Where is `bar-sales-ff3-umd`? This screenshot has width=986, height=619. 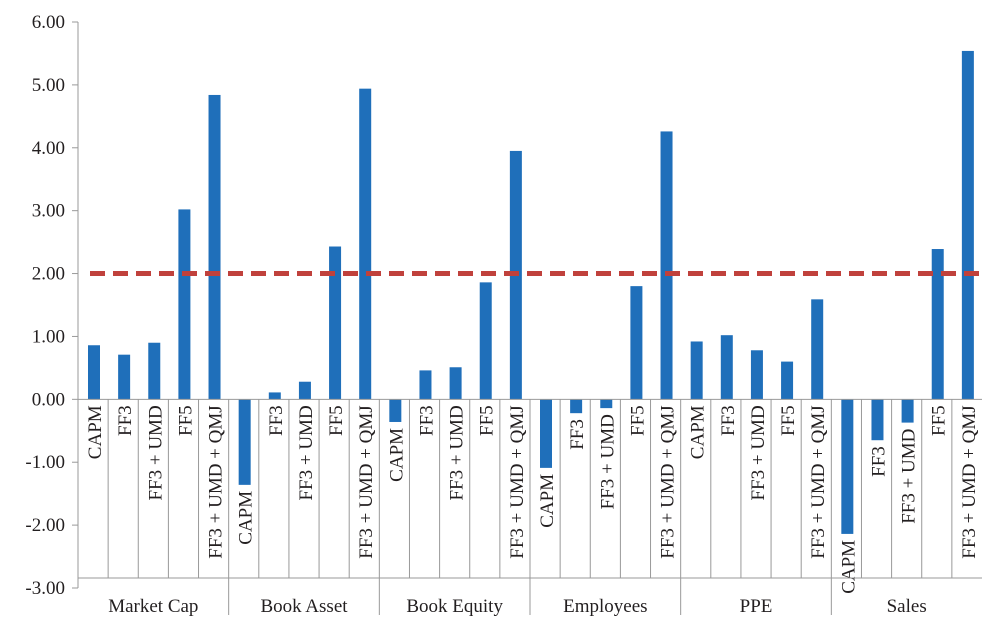
bar-sales-ff3-umd is located at coordinates (907, 411).